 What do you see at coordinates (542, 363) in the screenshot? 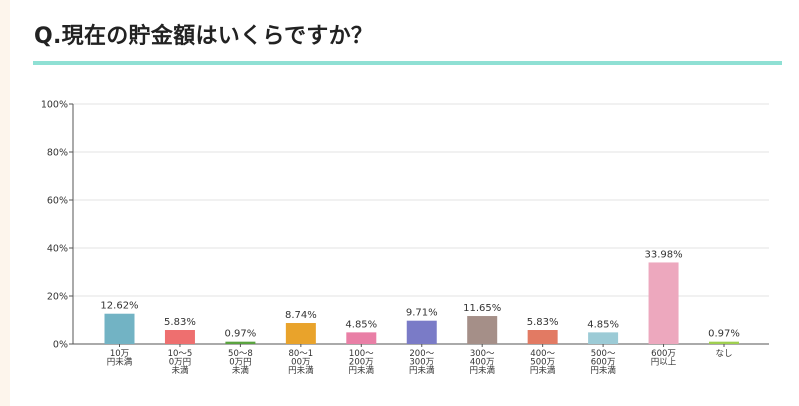
I see `x-tick-label: 500万` at bounding box center [542, 363].